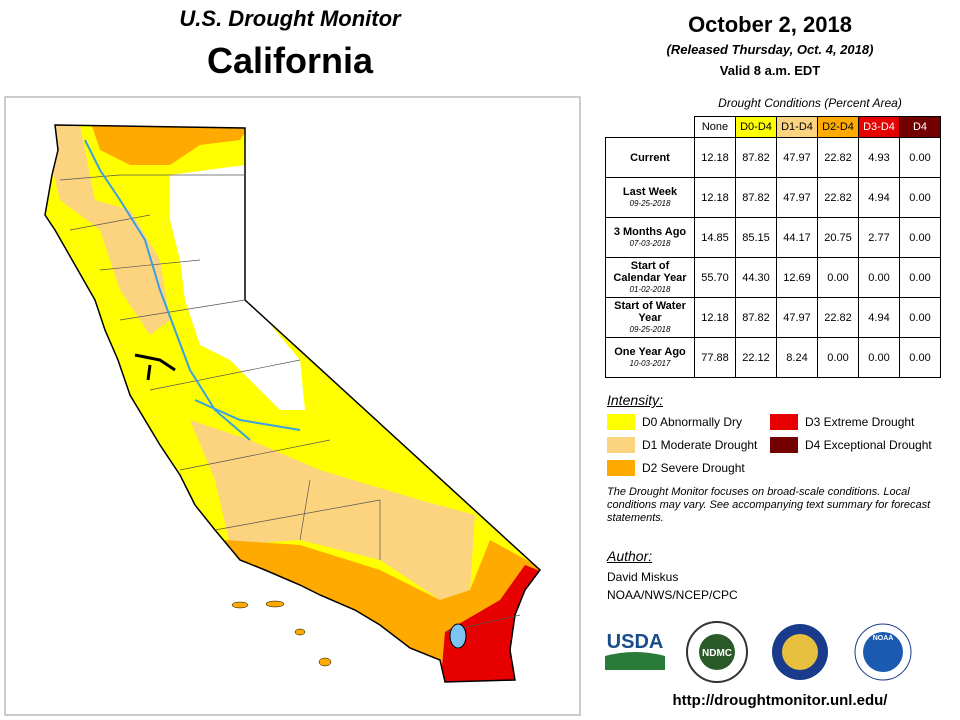  I want to click on cell: 8.24, so click(797, 357).